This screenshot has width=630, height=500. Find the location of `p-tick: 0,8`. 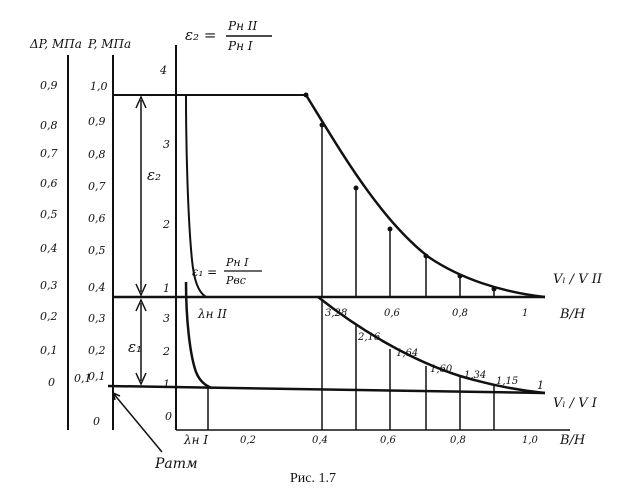

p-tick: 0,8 is located at coordinates (97, 154).